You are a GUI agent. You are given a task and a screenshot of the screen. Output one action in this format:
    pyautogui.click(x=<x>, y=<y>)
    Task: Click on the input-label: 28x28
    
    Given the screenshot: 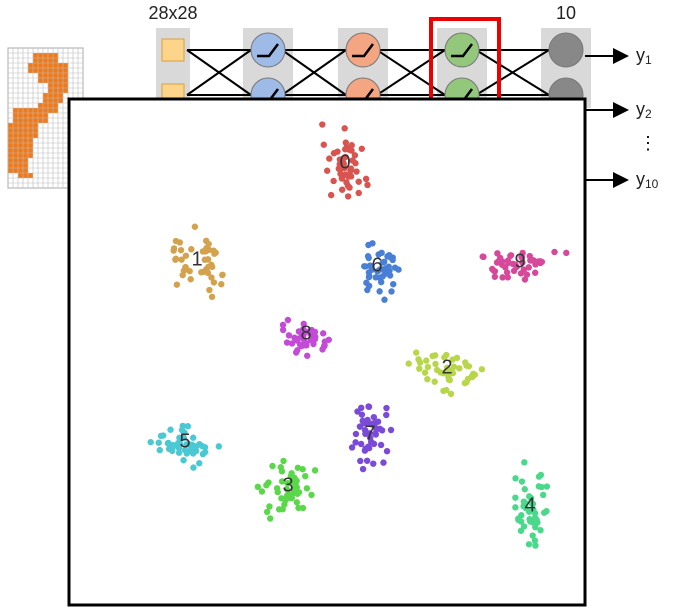 What is the action you would take?
    pyautogui.click(x=172, y=13)
    